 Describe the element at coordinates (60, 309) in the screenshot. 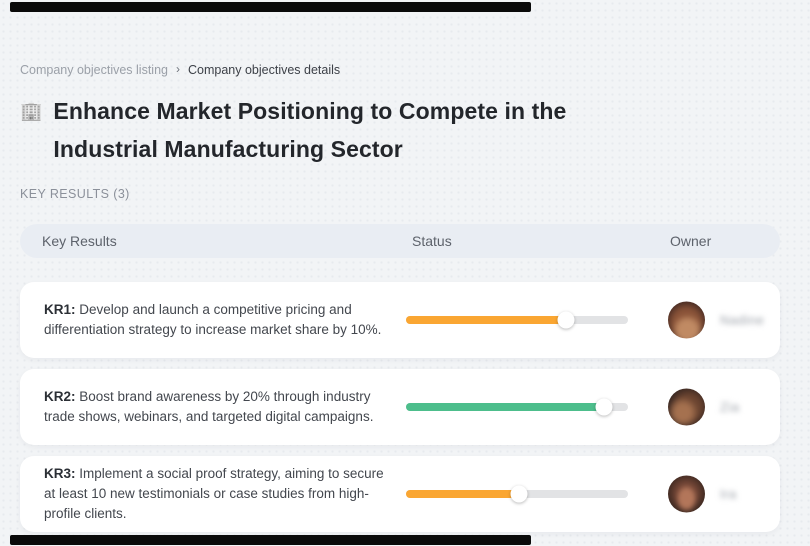

I see `key-result-id: KR1:` at that location.